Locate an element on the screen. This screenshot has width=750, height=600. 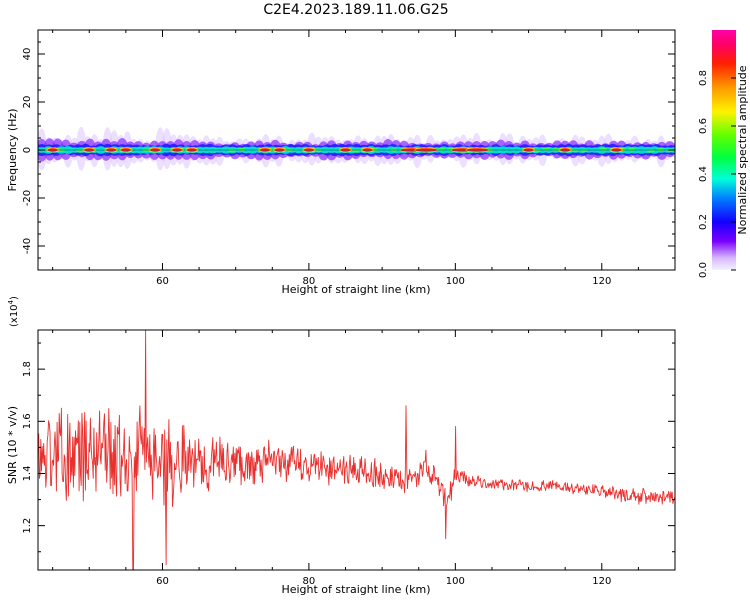
colorbar-tick-label: 0.6 is located at coordinates (703, 126).